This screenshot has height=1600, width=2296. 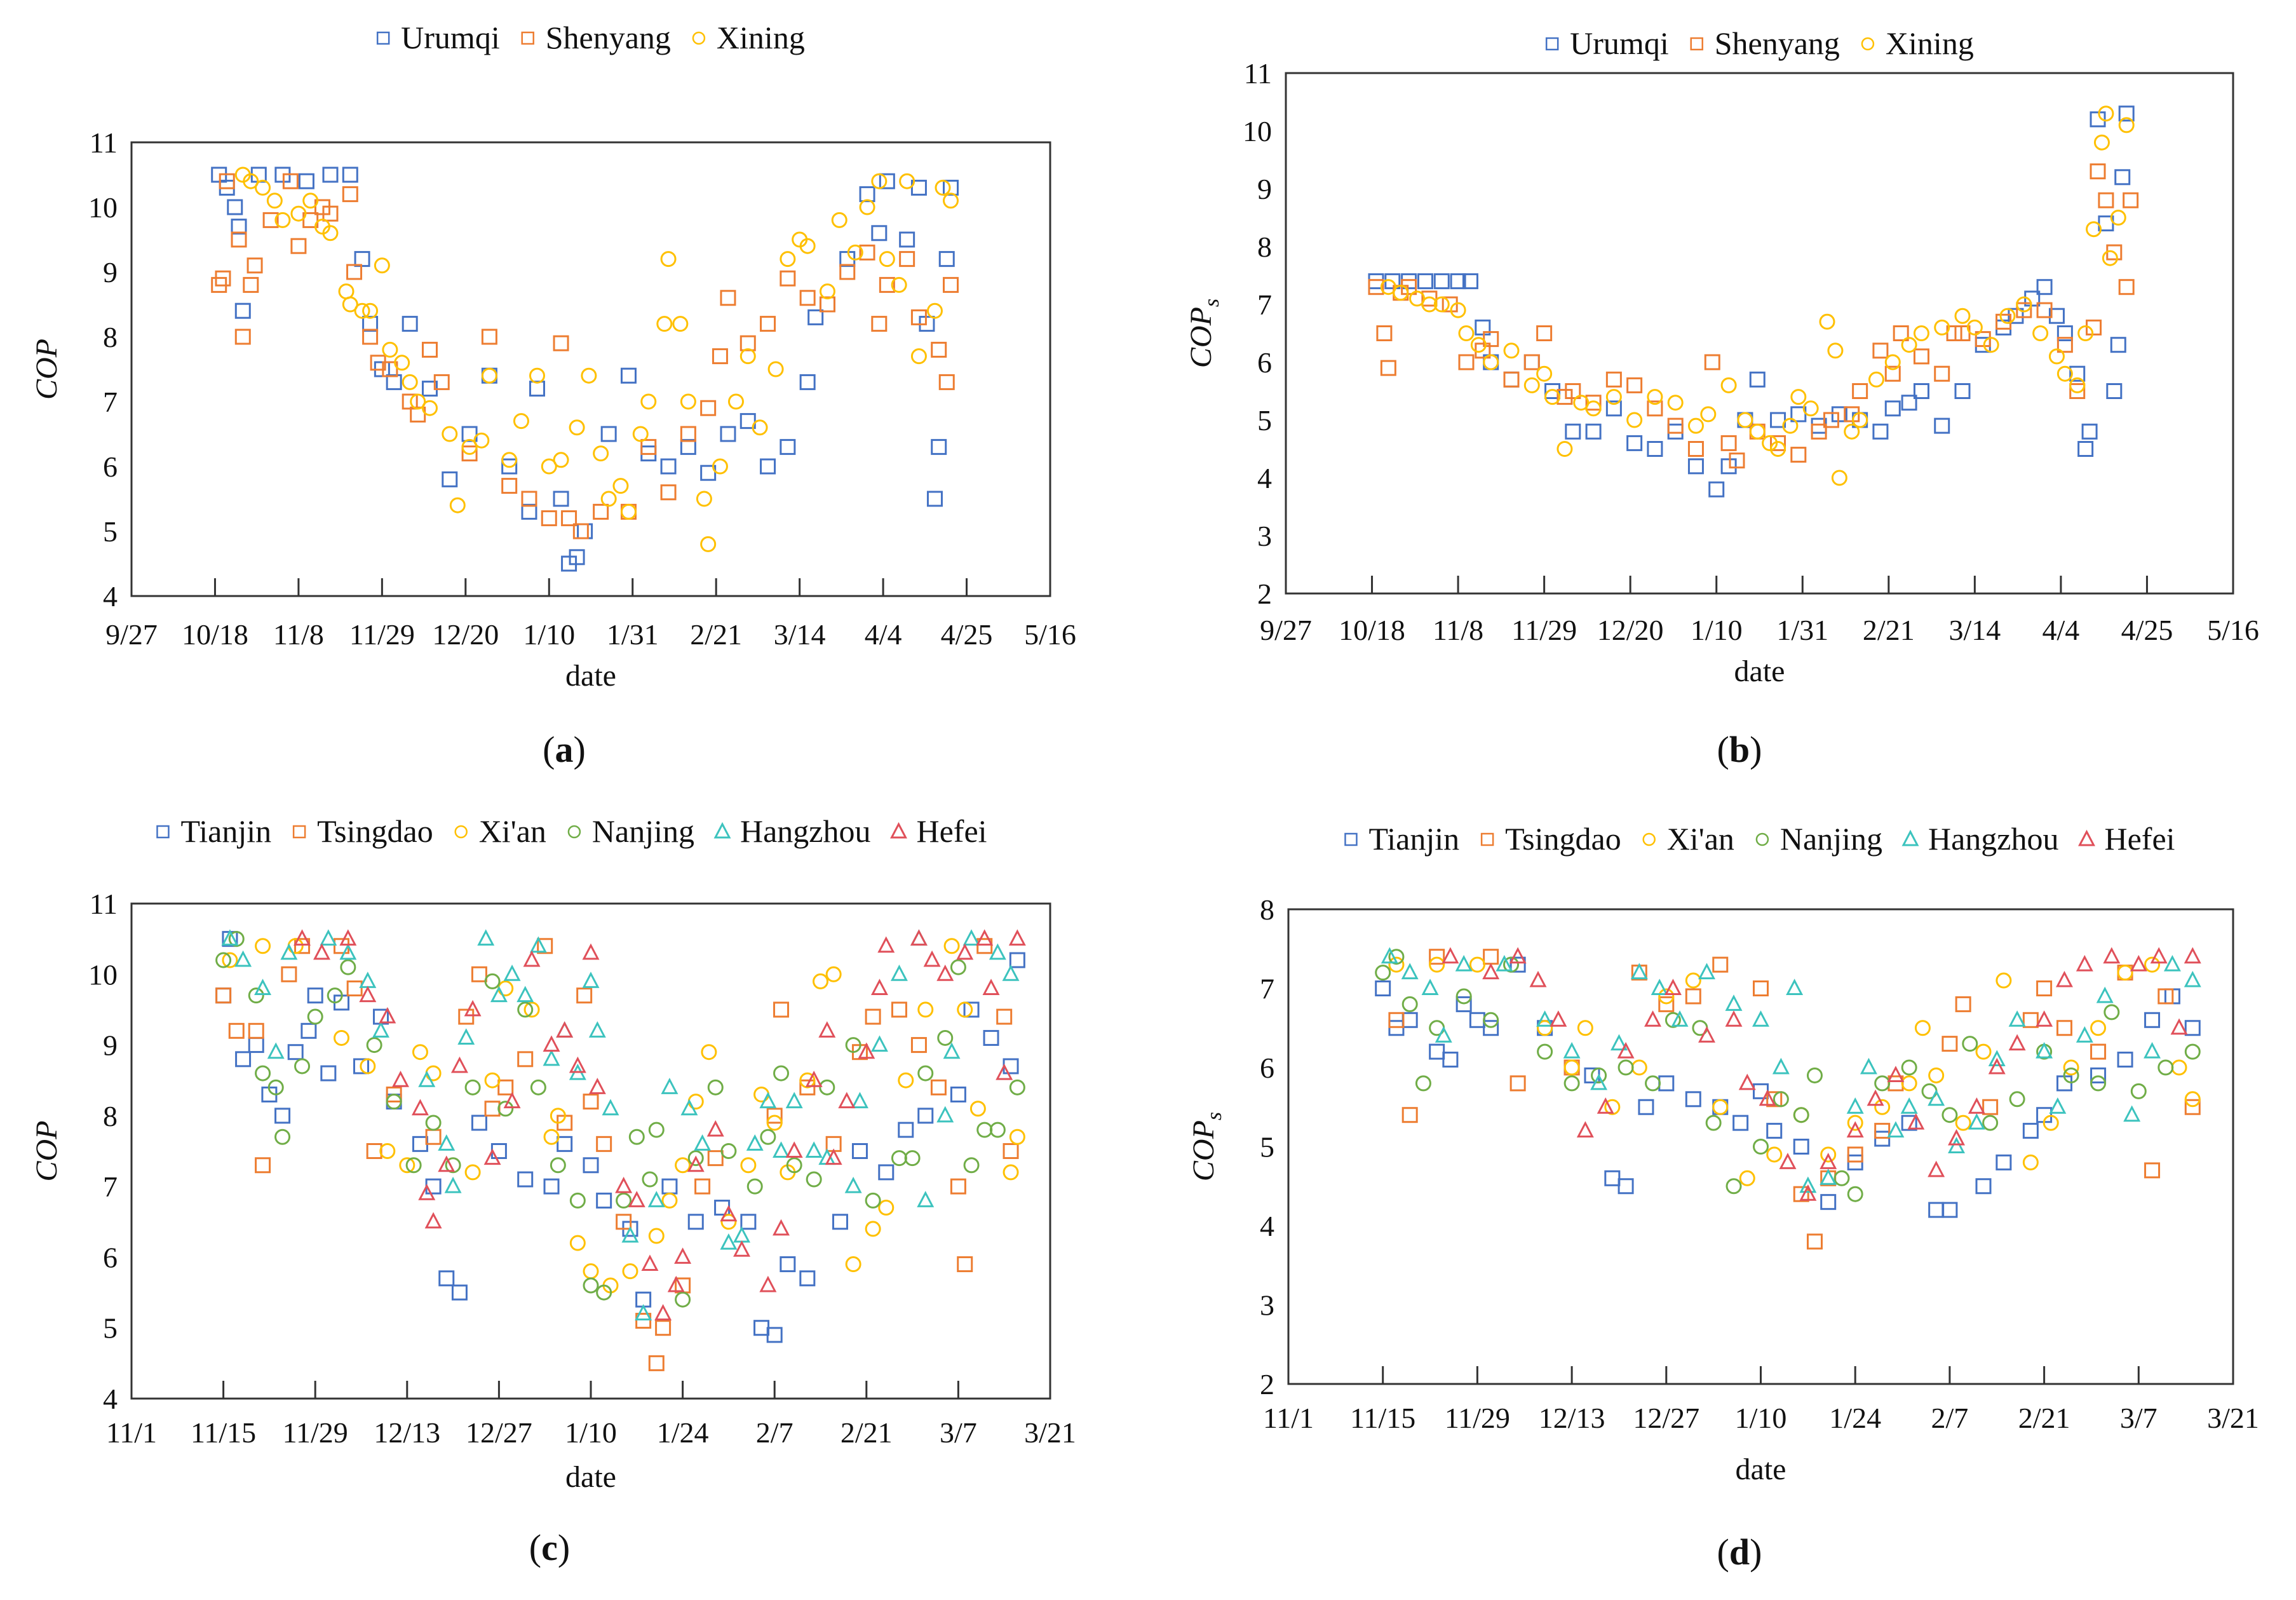 I want to click on legend-marker-circle-icon, so click(x=1868, y=44).